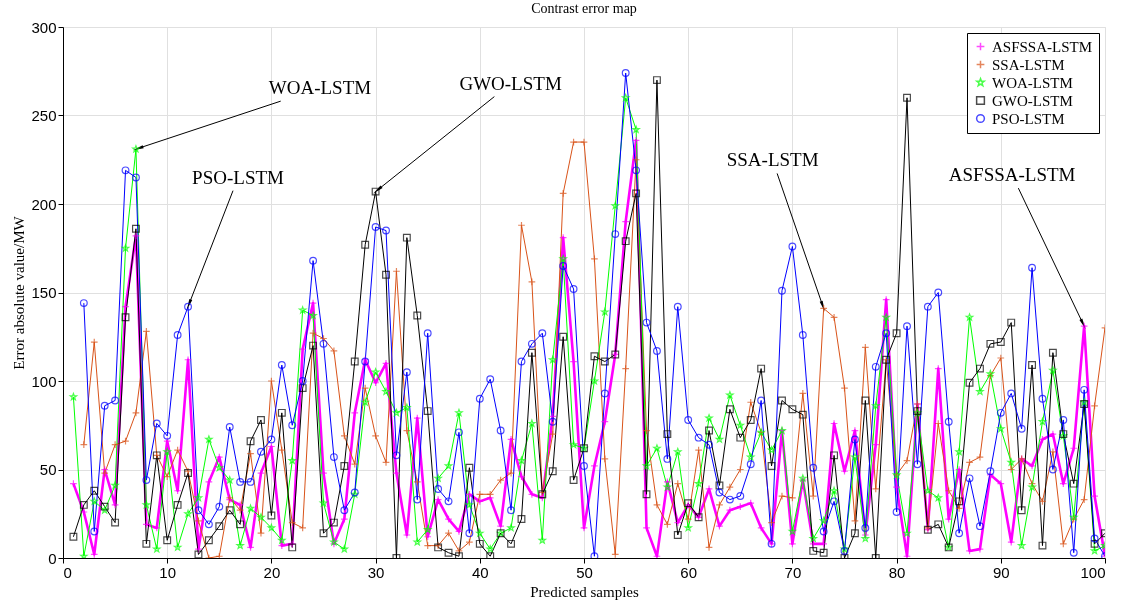 The width and height of the screenshot is (1124, 603). I want to click on y-tick-label: 0, so click(52, 558).